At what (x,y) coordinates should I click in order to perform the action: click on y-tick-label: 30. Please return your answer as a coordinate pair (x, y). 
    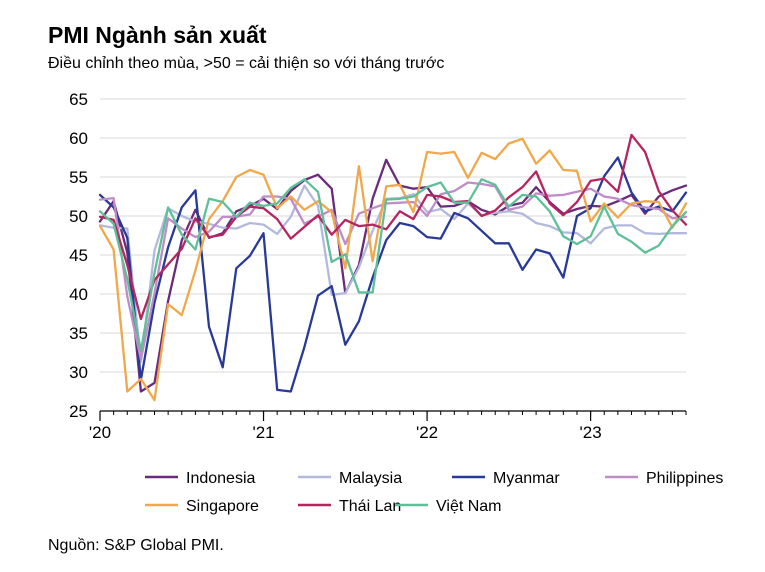
    Looking at the image, I should click on (78, 372).